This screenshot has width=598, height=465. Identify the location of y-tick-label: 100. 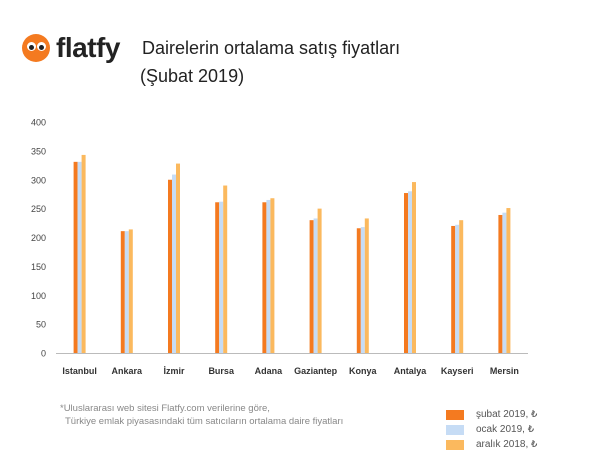
(38, 296).